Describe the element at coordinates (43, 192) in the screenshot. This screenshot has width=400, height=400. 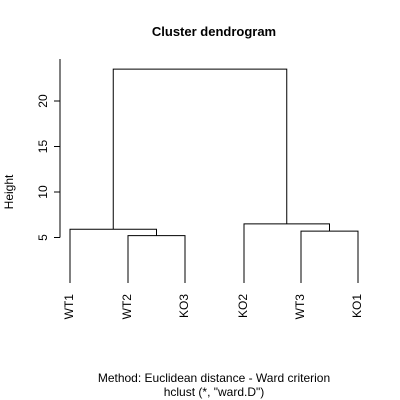
I see `y-tick-label: 10` at that location.